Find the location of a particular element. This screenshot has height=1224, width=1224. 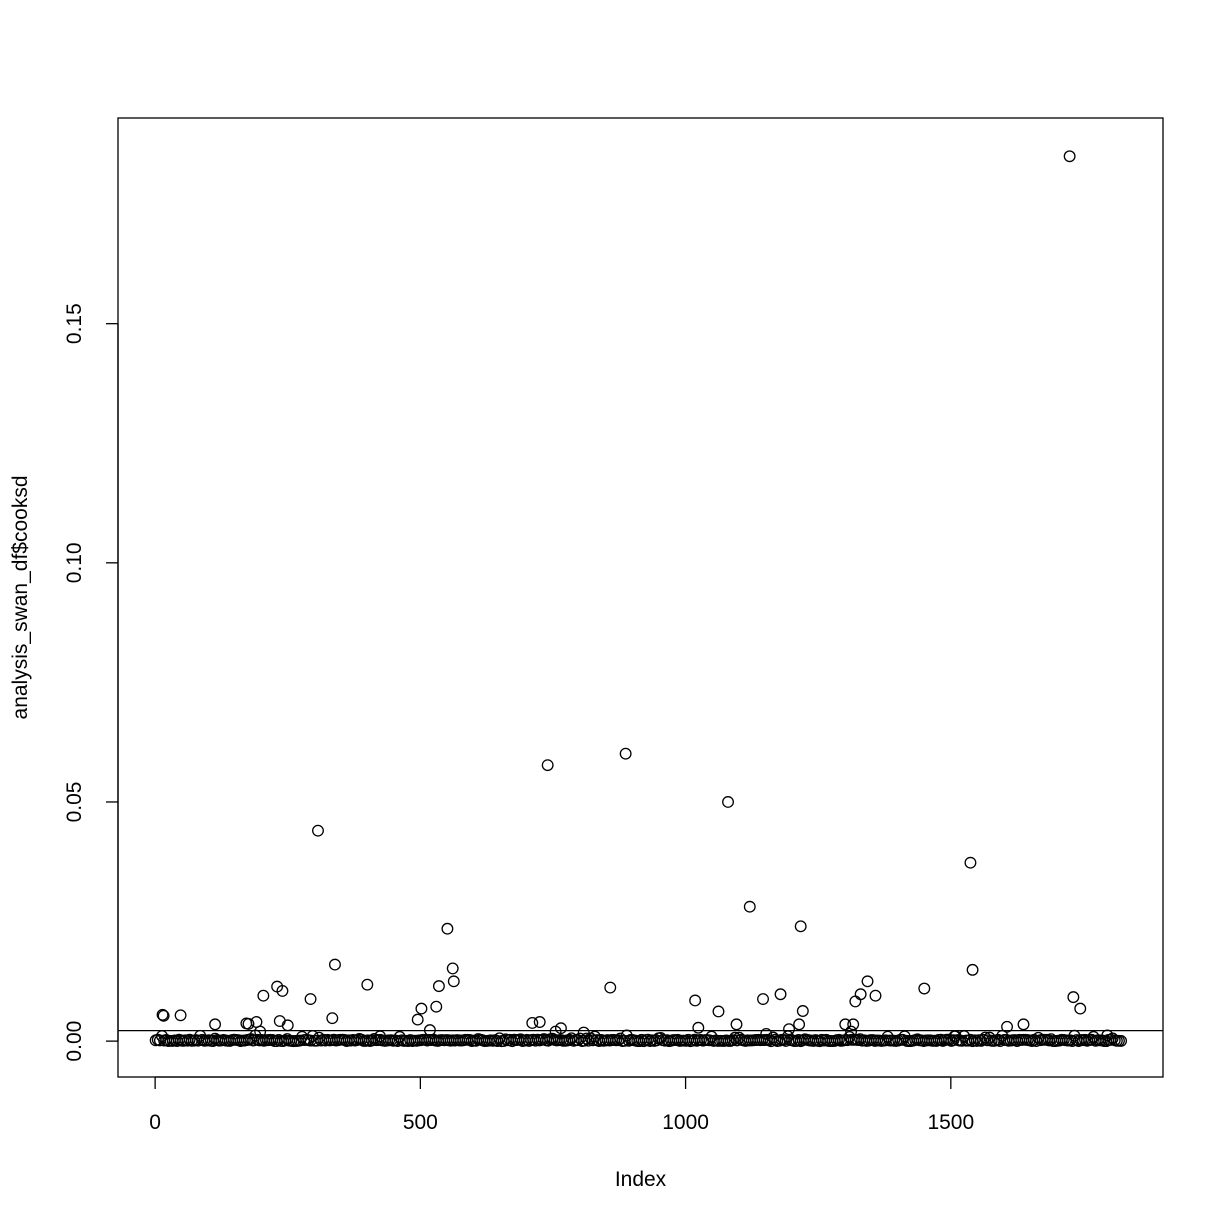

y-axis: 0.00 0.05 0.10 0.15 is located at coordinates (91, 682).